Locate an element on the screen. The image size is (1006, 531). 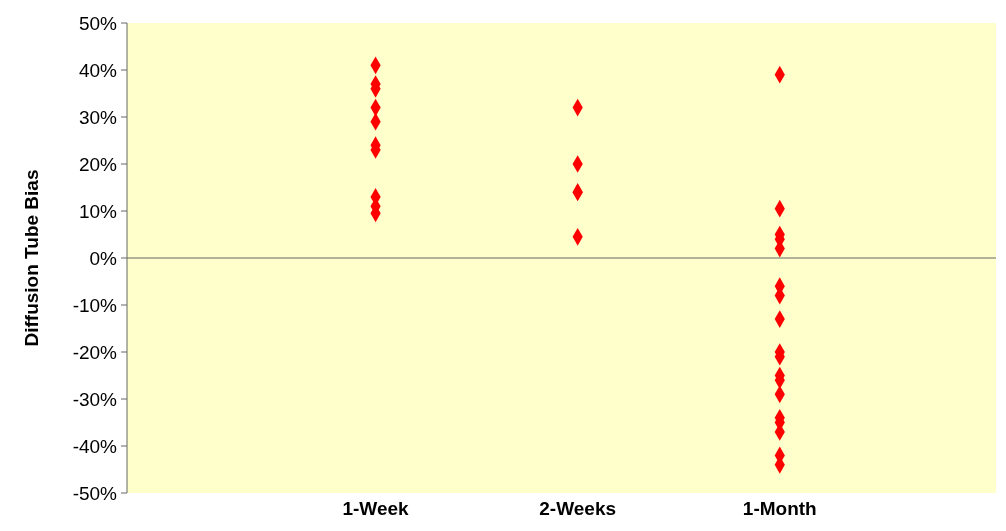
y-tick-label: -40% is located at coordinates (95, 446).